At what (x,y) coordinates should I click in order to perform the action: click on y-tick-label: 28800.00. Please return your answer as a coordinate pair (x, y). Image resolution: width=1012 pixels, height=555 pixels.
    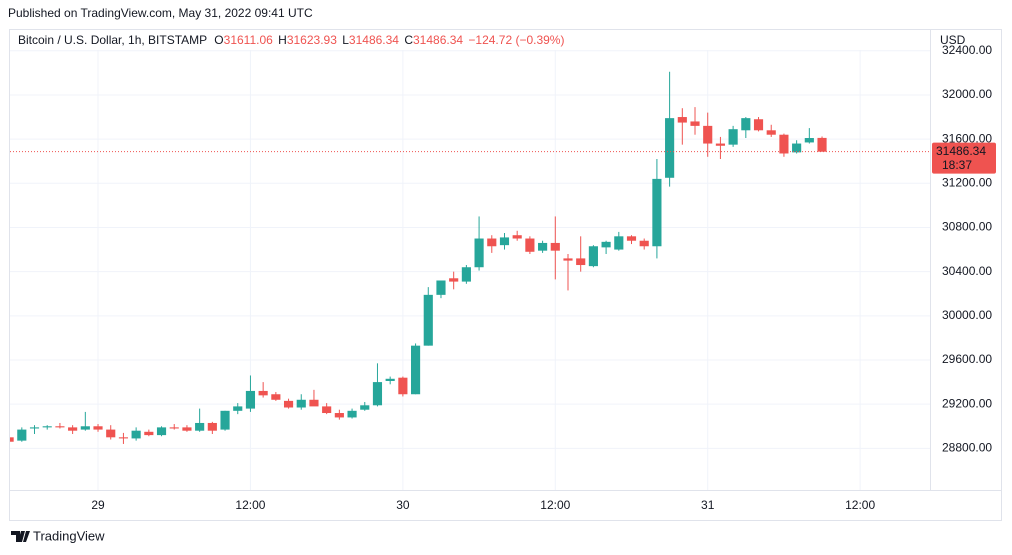
    Looking at the image, I should click on (967, 448).